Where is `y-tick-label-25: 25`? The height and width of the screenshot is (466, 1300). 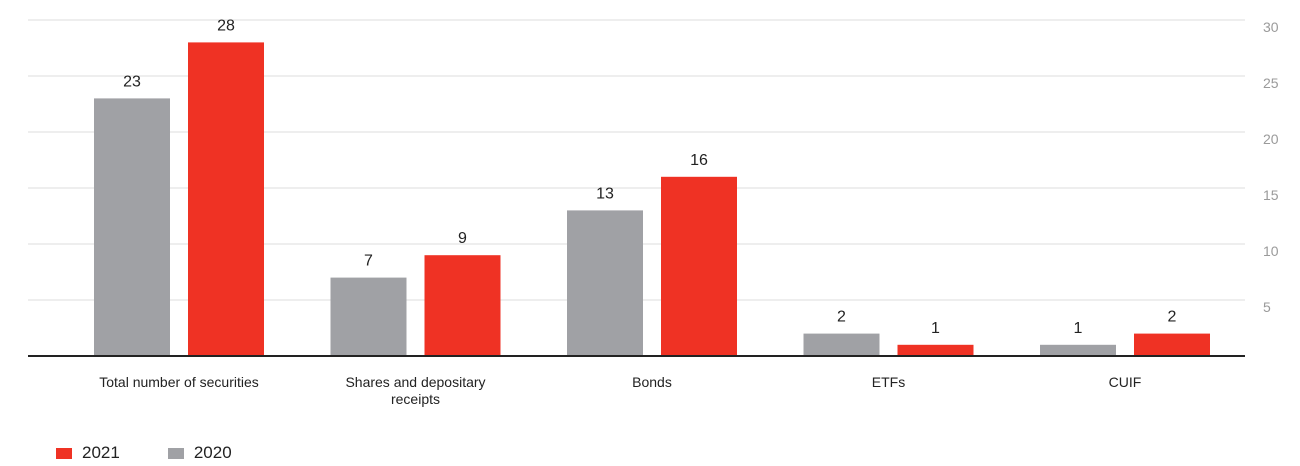 y-tick-label-25: 25 is located at coordinates (1271, 83).